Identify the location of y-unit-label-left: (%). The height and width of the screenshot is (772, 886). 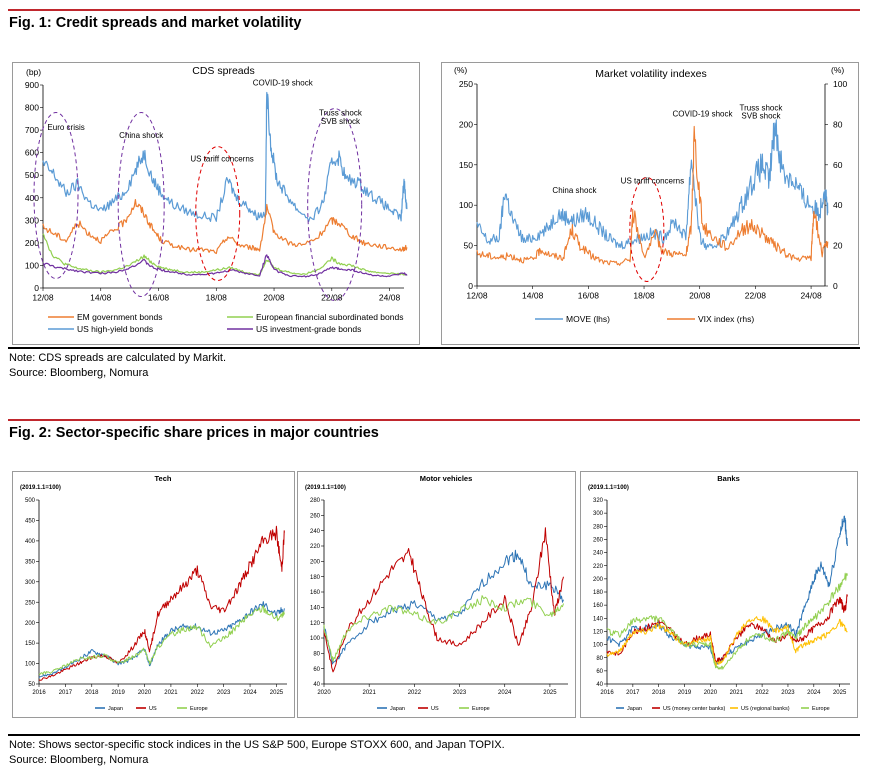
(460, 70).